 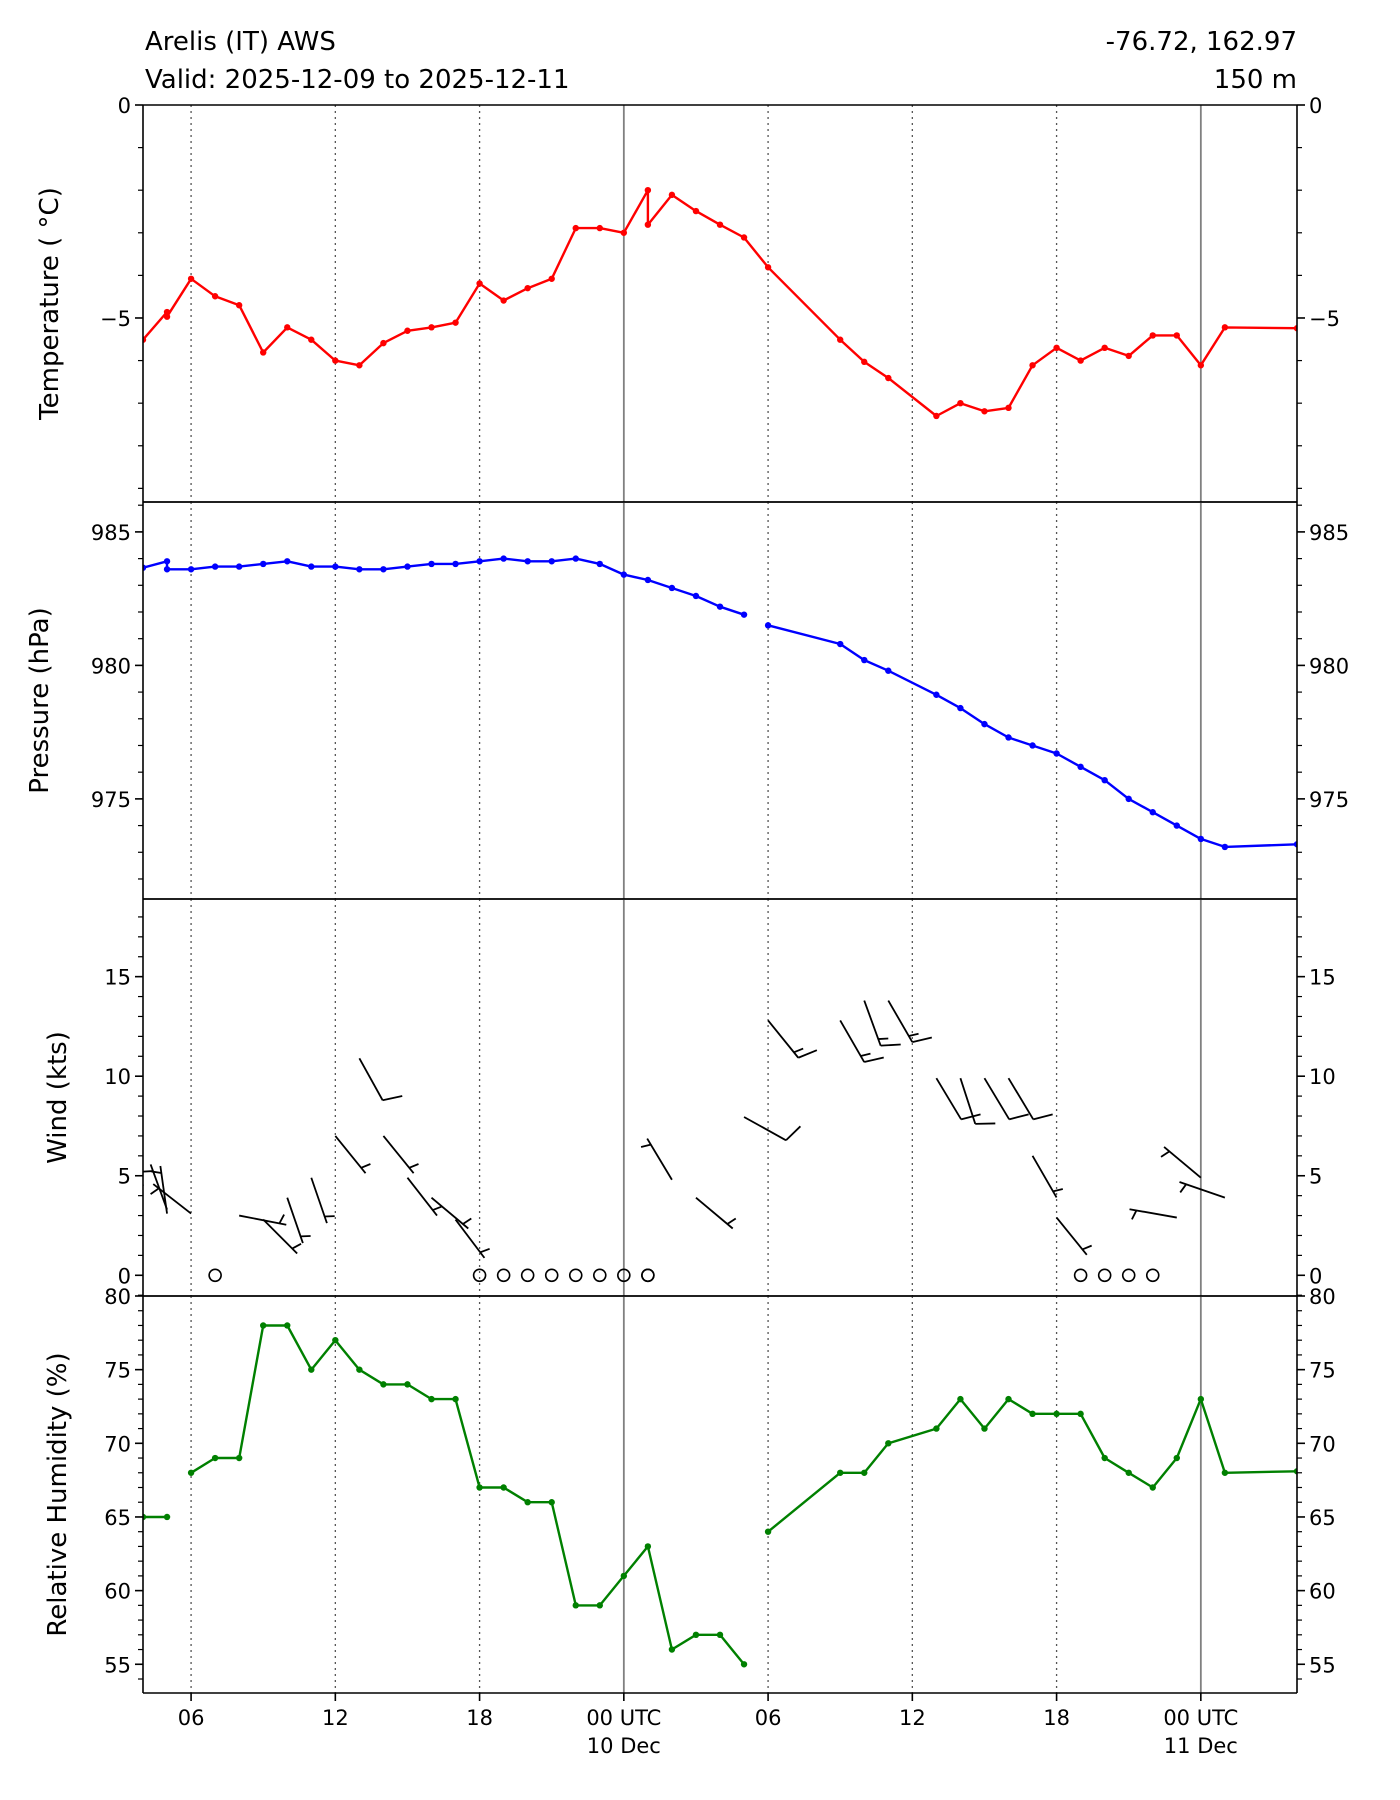 What do you see at coordinates (117, 1077) in the screenshot?
I see `y-tick-label-left: 10` at bounding box center [117, 1077].